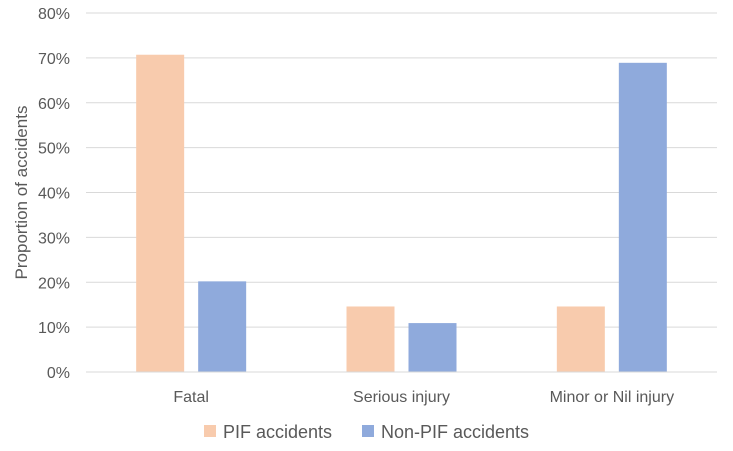 The width and height of the screenshot is (733, 451). I want to click on x-axis-categories: Fatal Serious injury Minor or Nil injury, so click(423, 397).